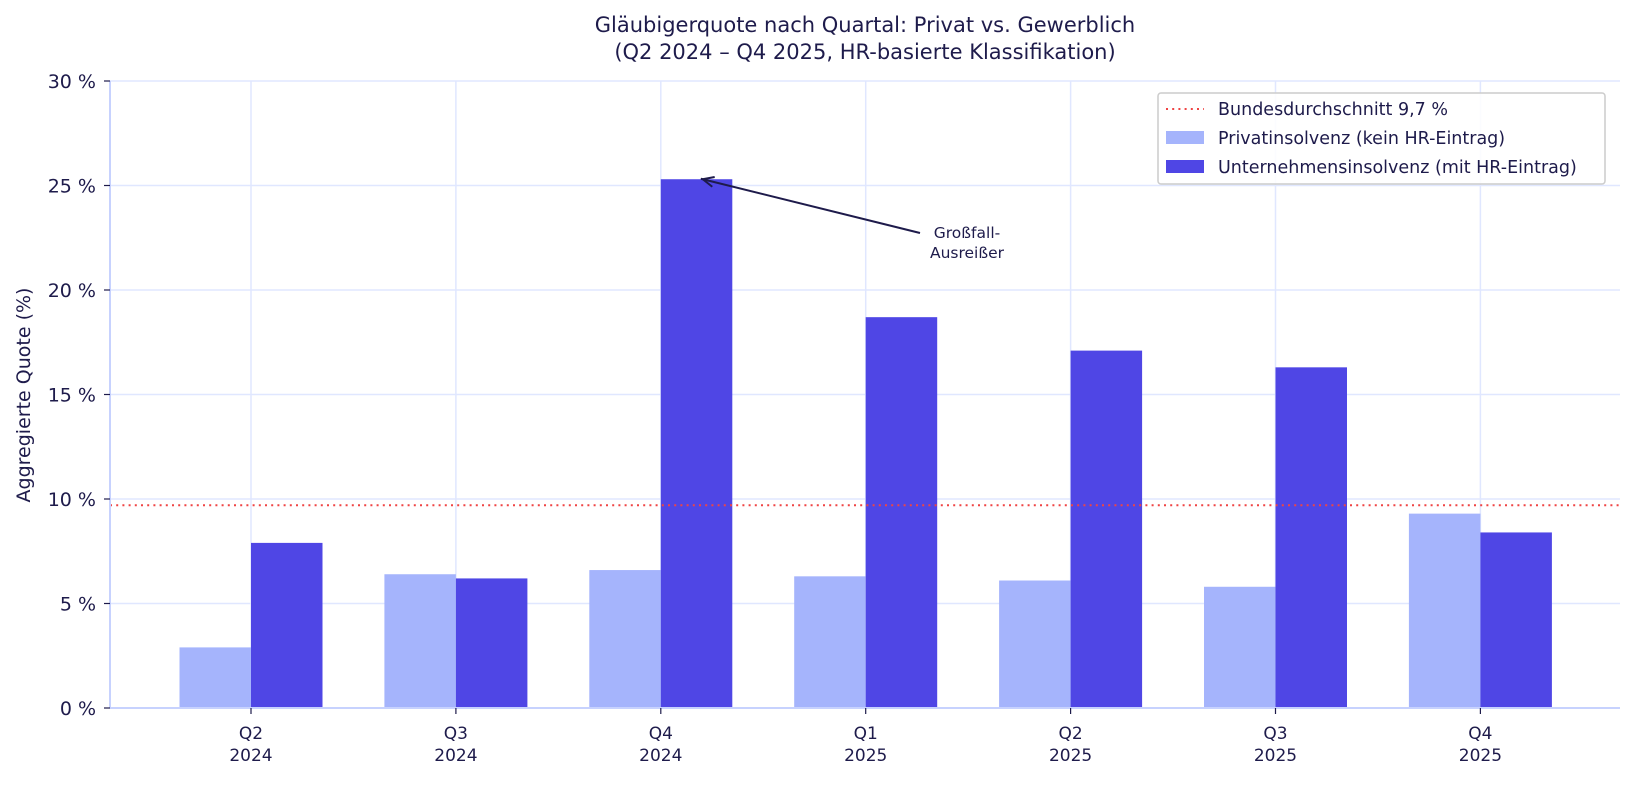  What do you see at coordinates (72, 500) in the screenshot?
I see `y-tick-label: 10 %` at bounding box center [72, 500].